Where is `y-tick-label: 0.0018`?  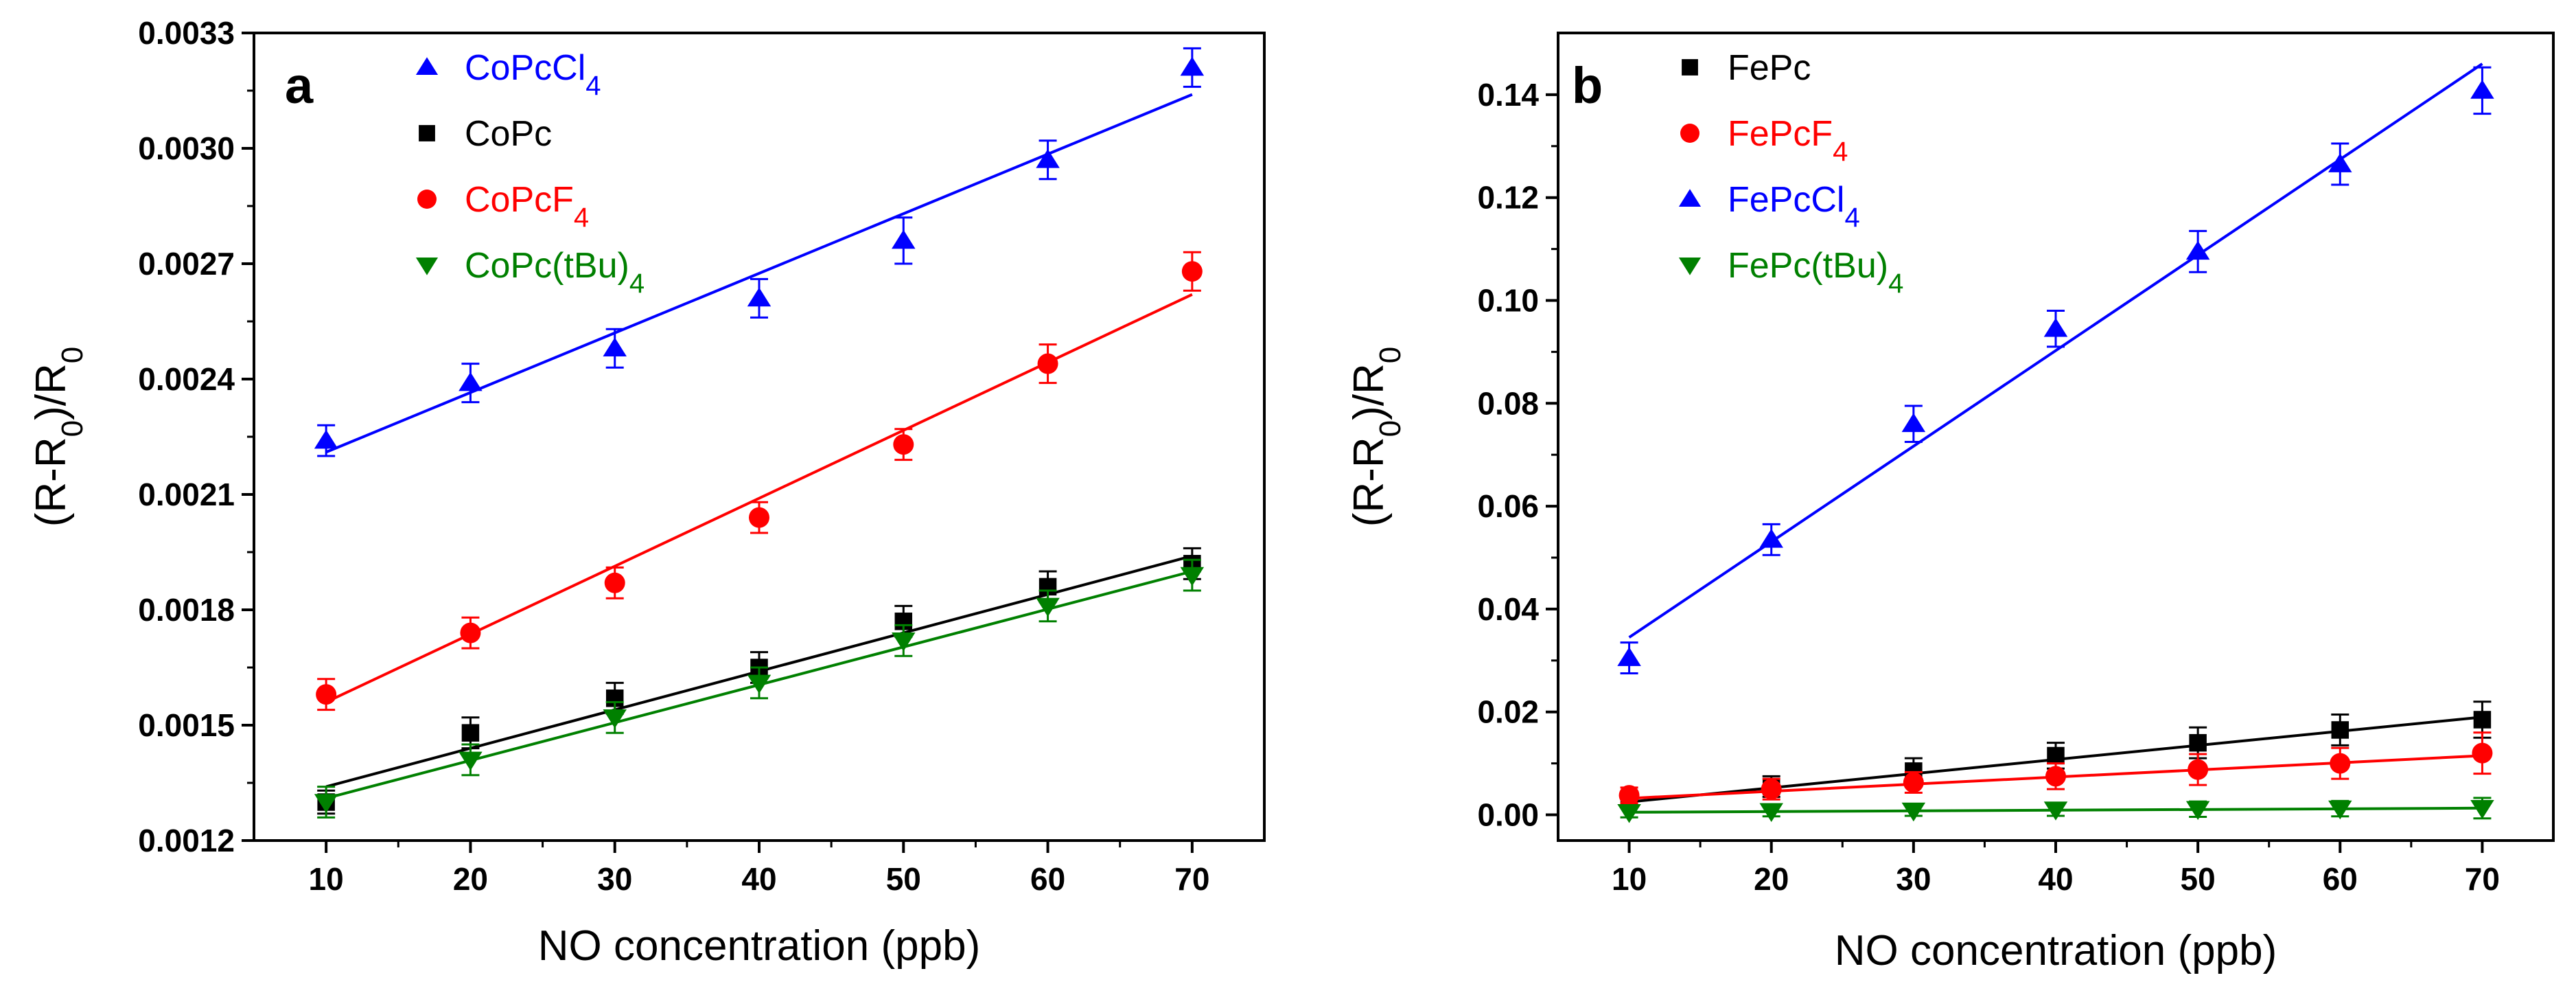 y-tick-label: 0.0018 is located at coordinates (186, 610).